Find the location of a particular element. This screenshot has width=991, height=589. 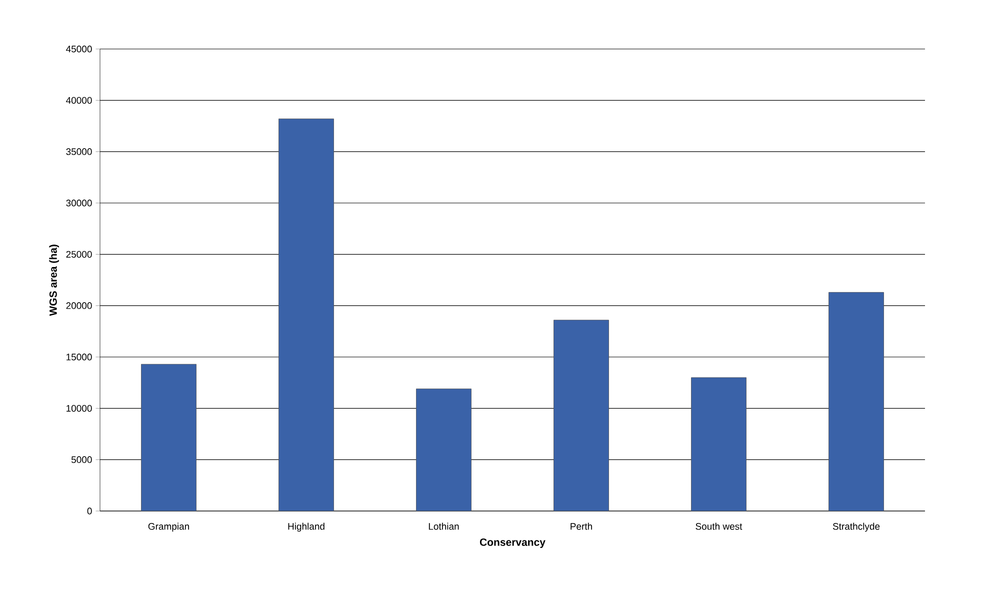

y-tick-label: 10000 is located at coordinates (79, 408).